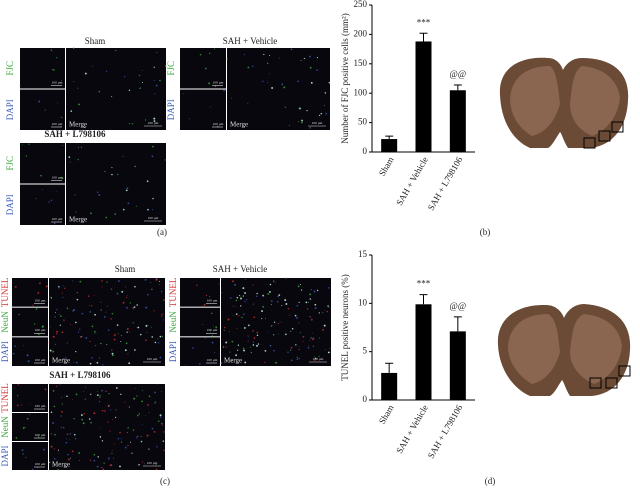 The height and width of the screenshot is (488, 640). I want to click on brain-section-b, so click(564, 103).